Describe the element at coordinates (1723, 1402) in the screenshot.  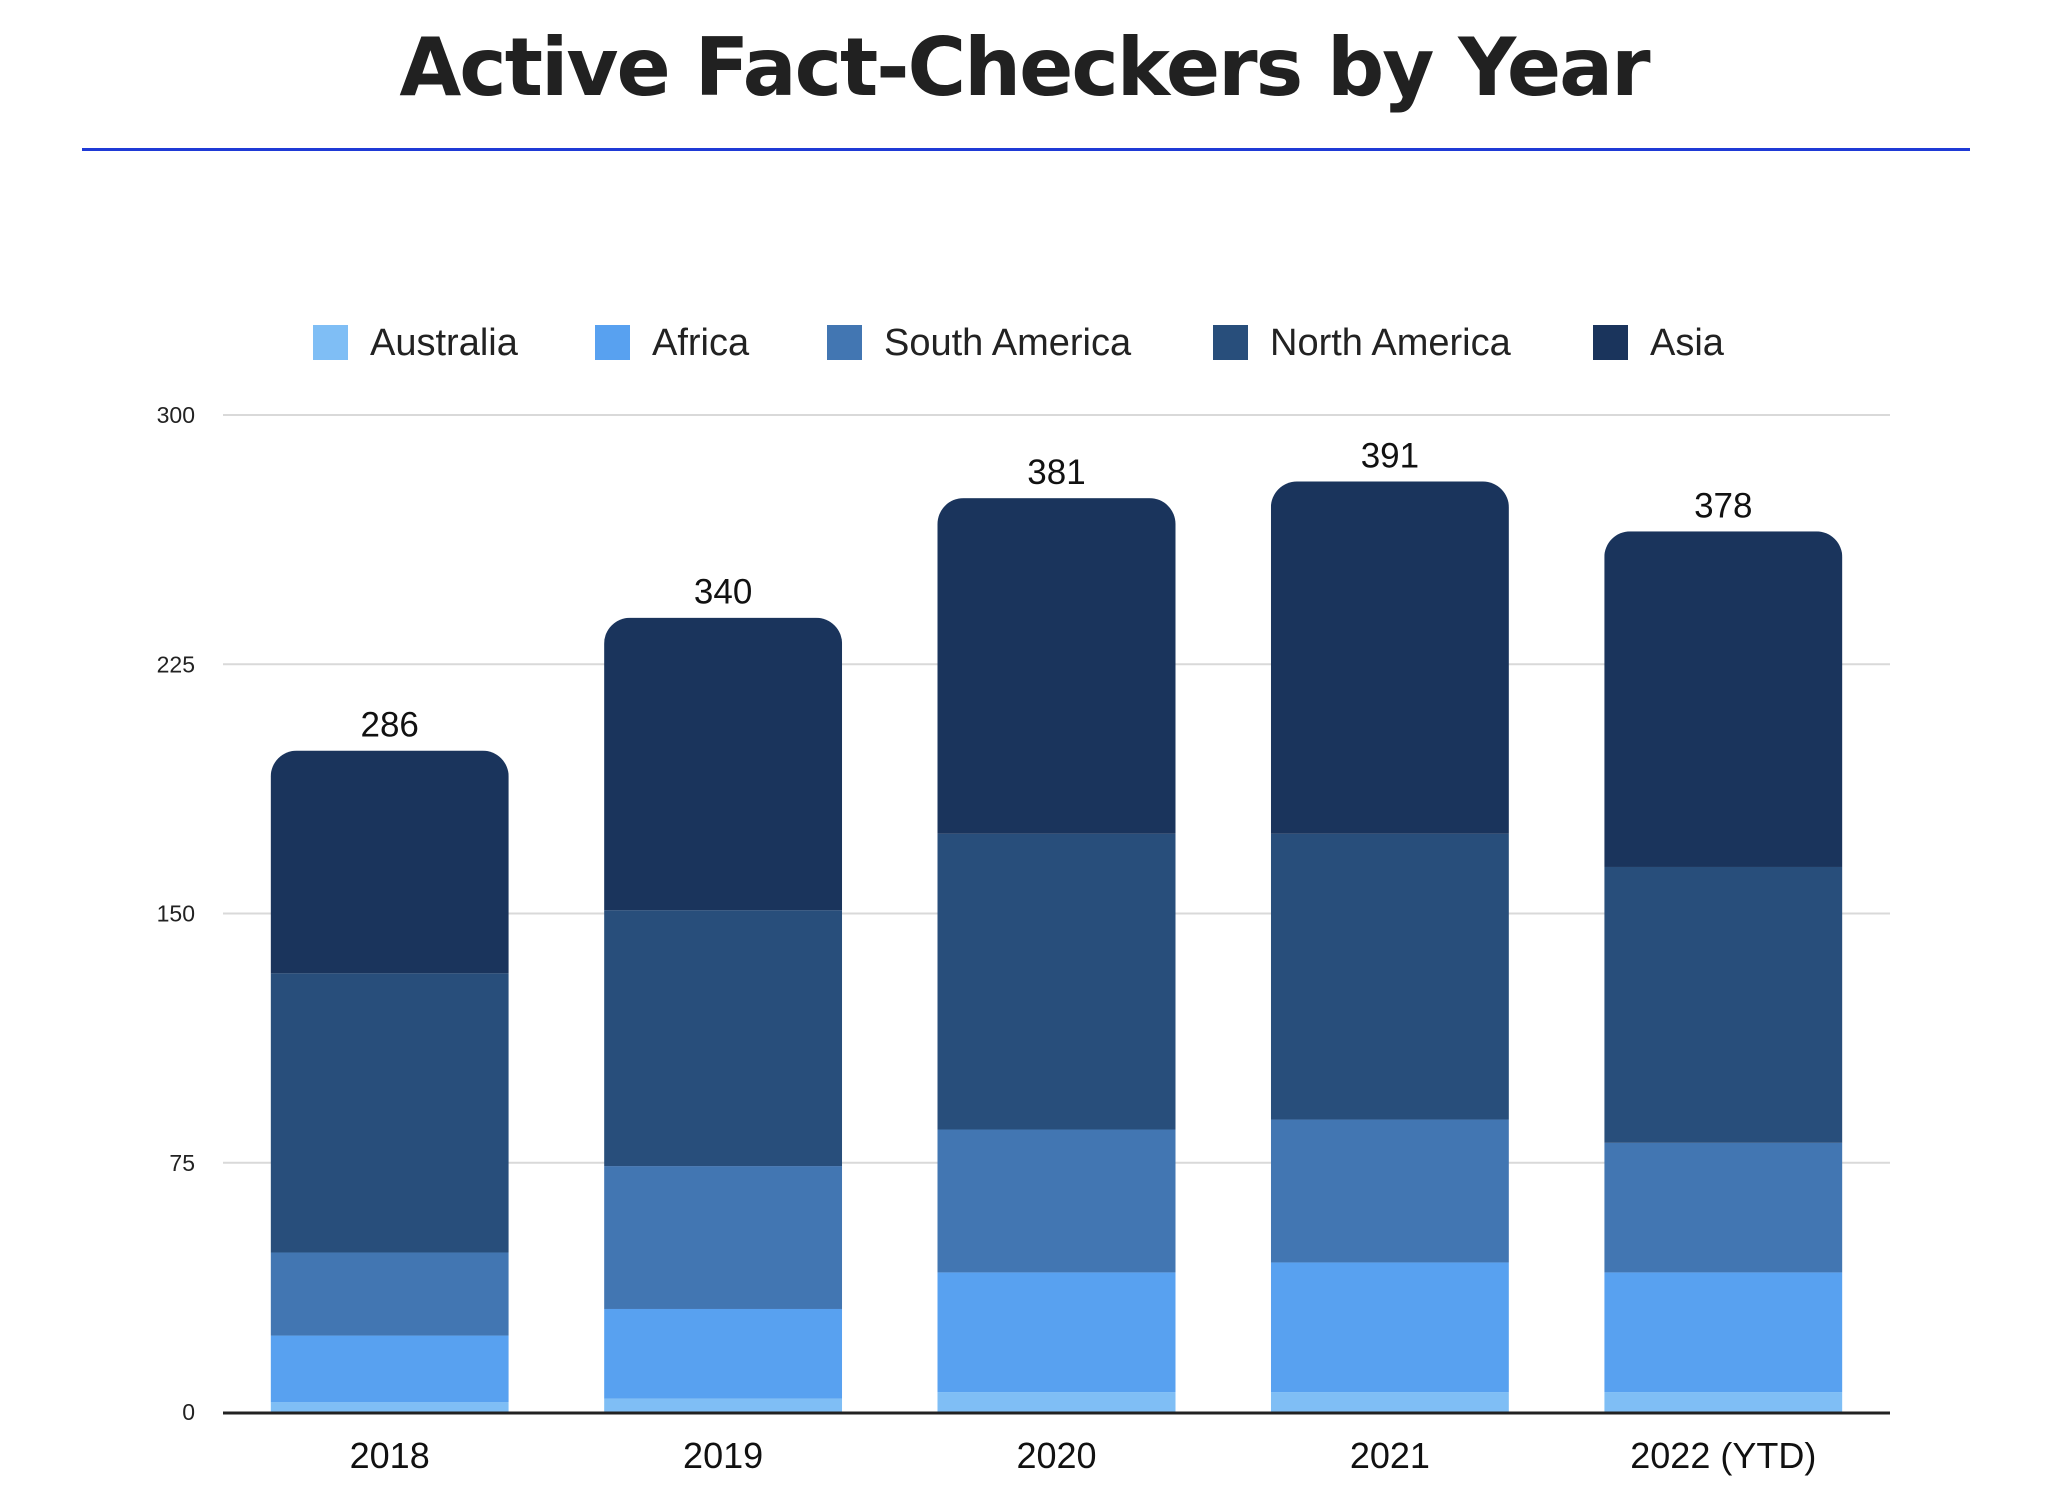
I see `bar-segment-australia-2022-ytd` at that location.